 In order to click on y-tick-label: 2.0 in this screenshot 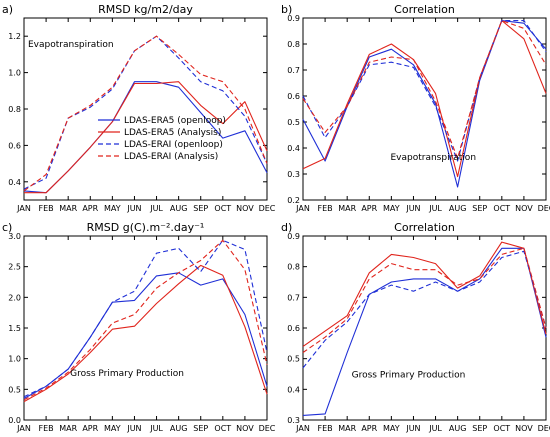, I will do `click(14, 297)`.